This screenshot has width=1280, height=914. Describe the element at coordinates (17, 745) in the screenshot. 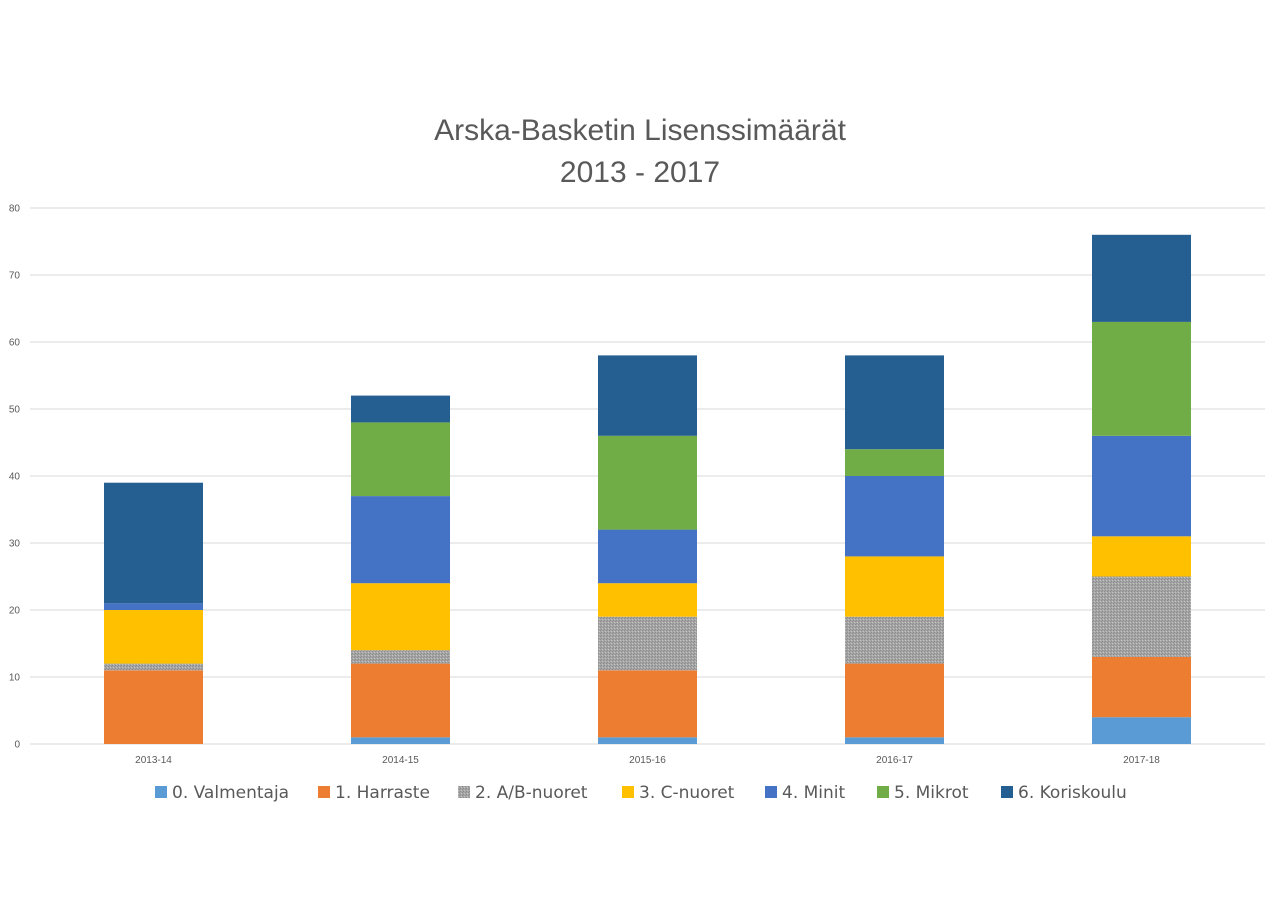

I see `y-tick-label: 0` at that location.